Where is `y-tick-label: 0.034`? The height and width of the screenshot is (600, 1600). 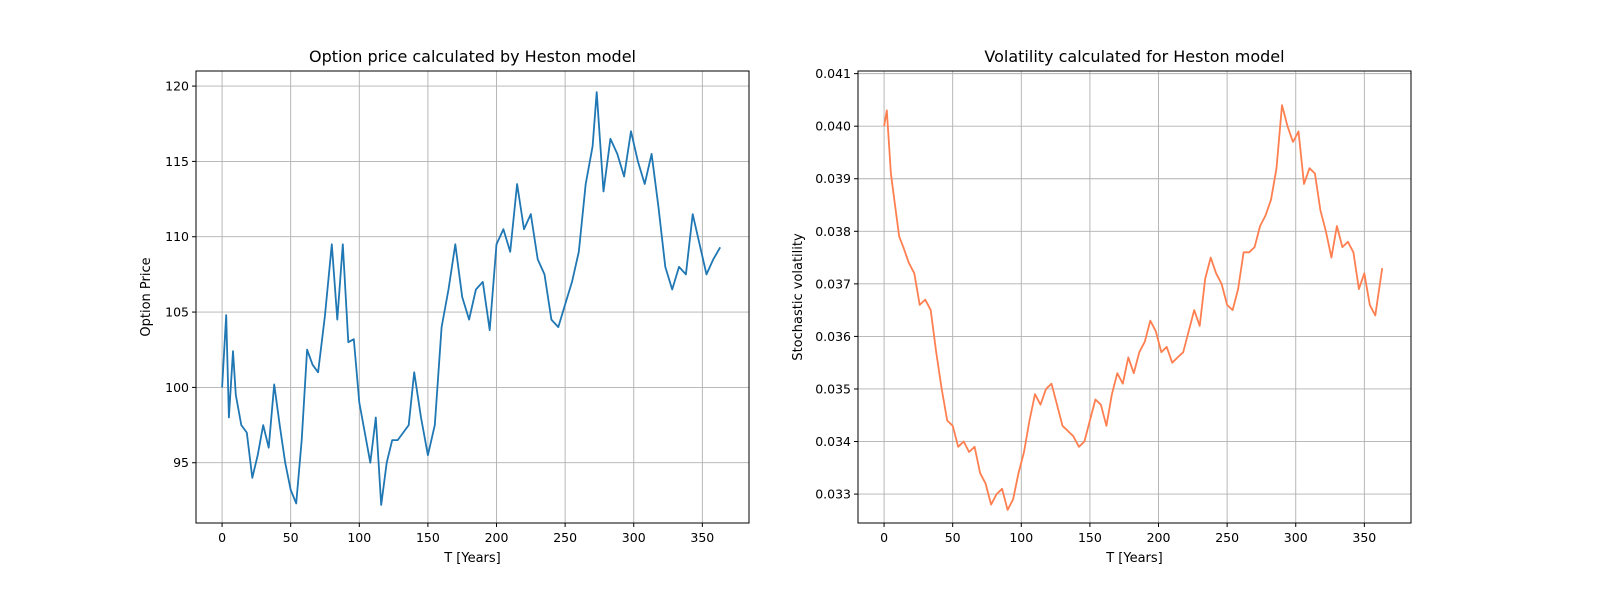
y-tick-label: 0.034 is located at coordinates (833, 441).